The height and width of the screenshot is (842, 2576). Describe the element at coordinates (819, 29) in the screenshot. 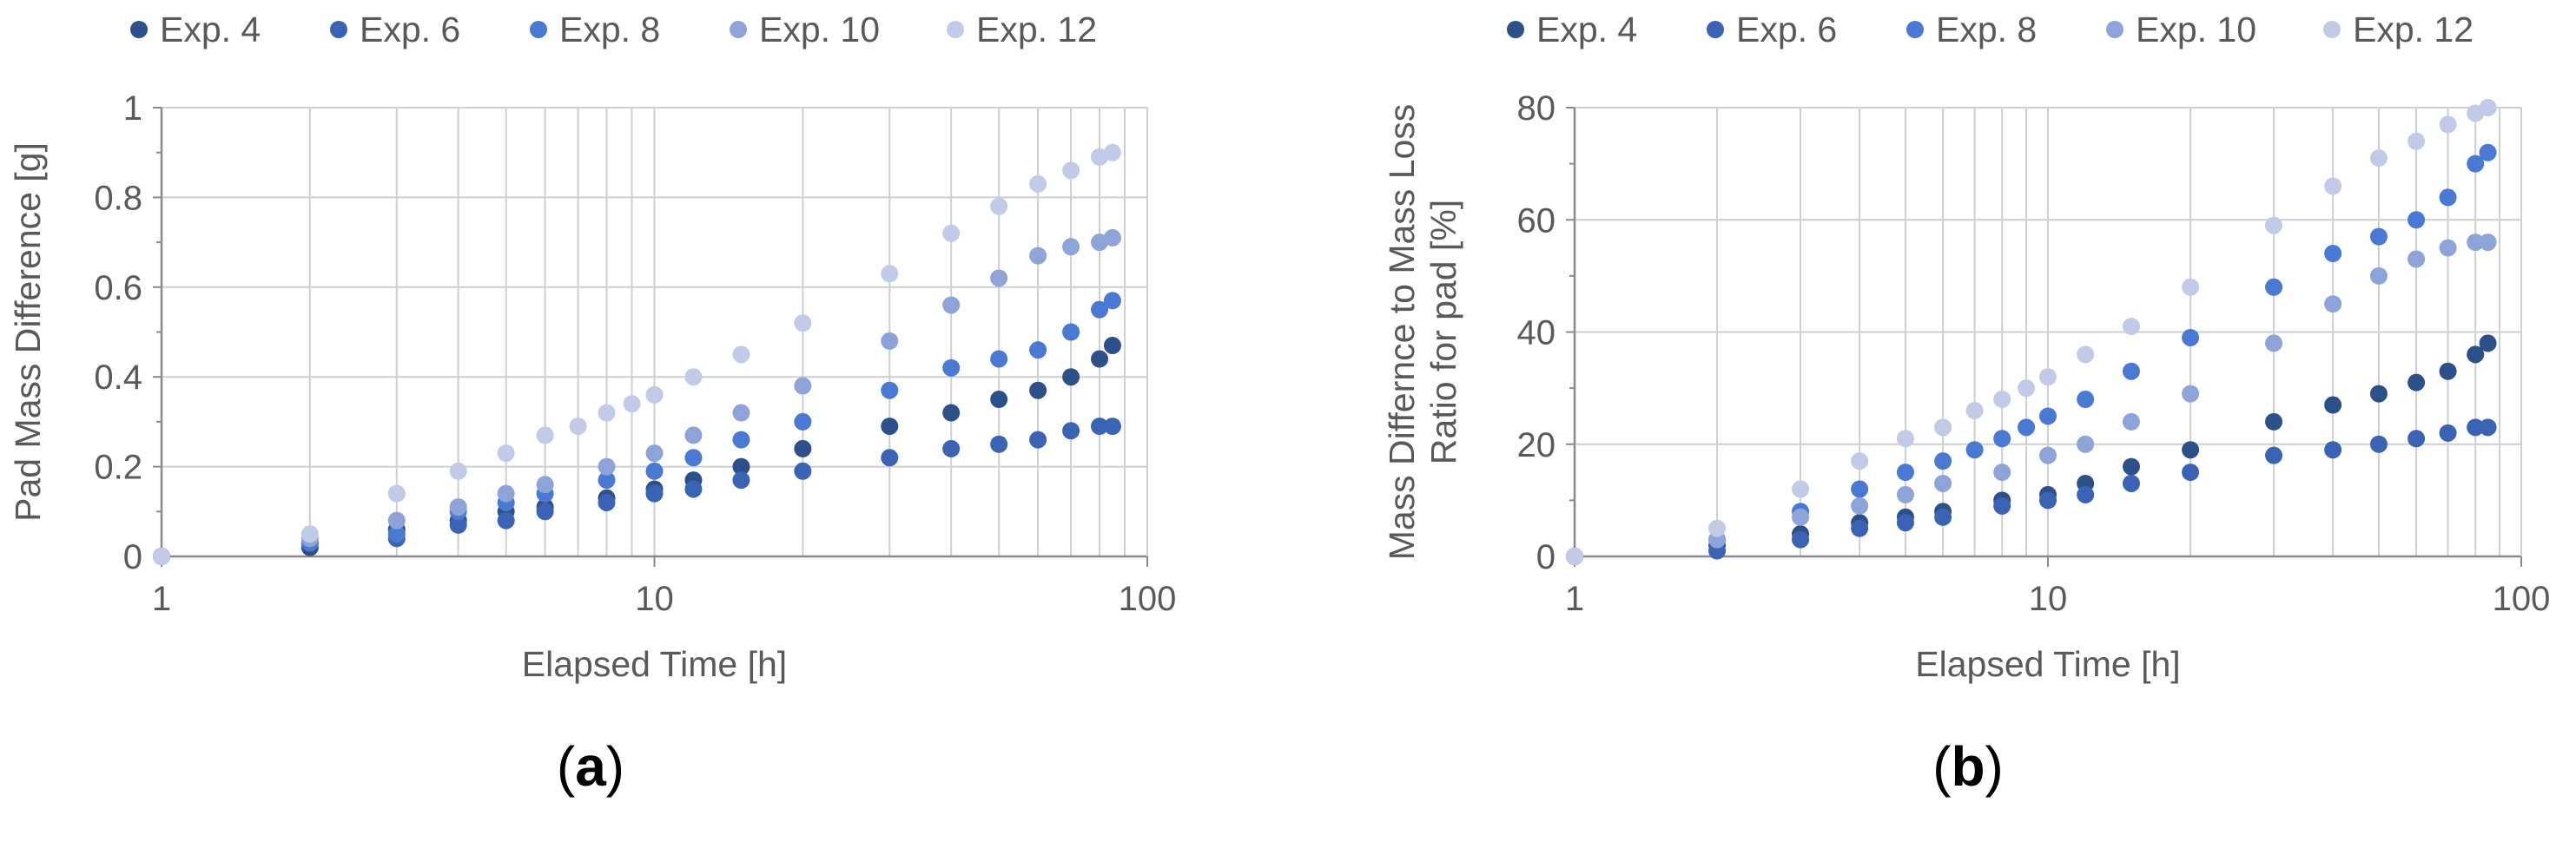

I see `legend-label: Exp. 10` at that location.